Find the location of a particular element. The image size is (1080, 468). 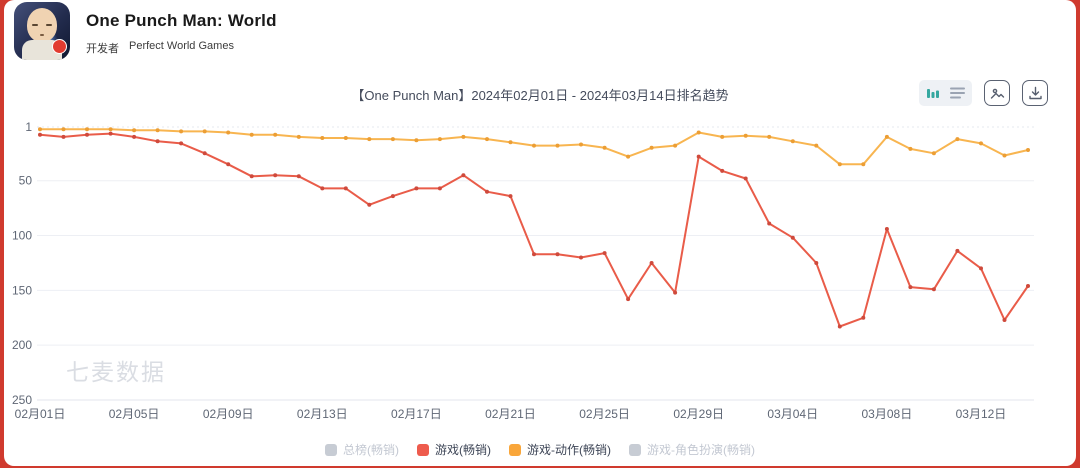

legend-label: 游戏(畅销) is located at coordinates (463, 450).